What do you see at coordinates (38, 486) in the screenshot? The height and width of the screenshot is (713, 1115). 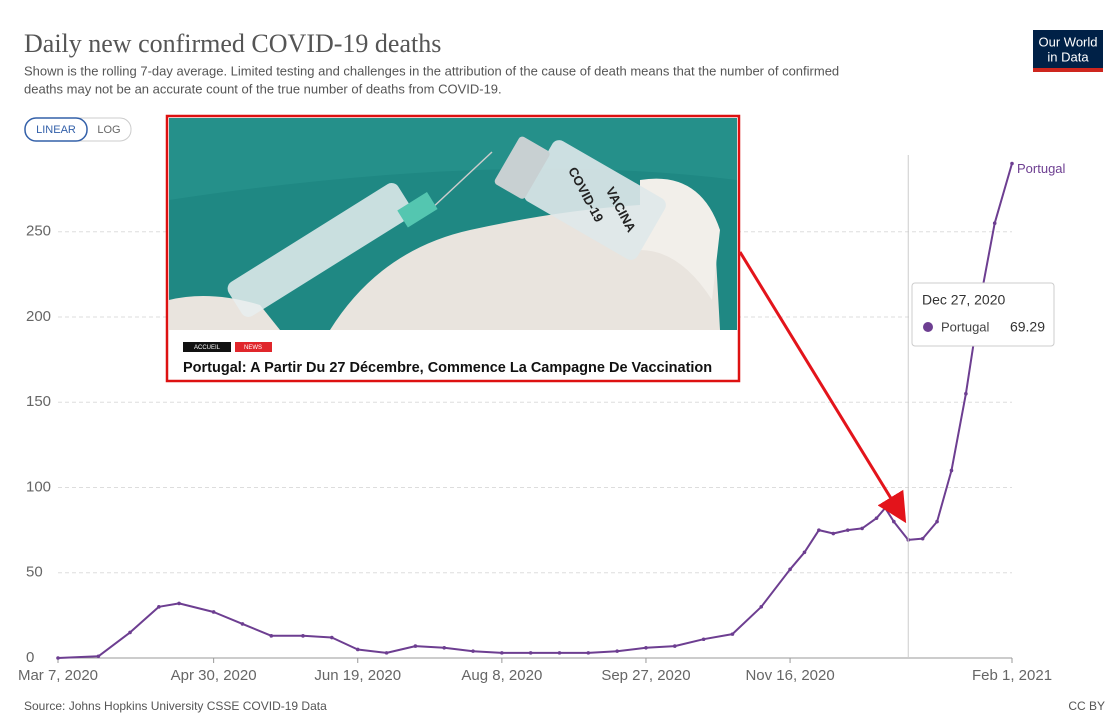 I see `y-tick-label: 100` at bounding box center [38, 486].